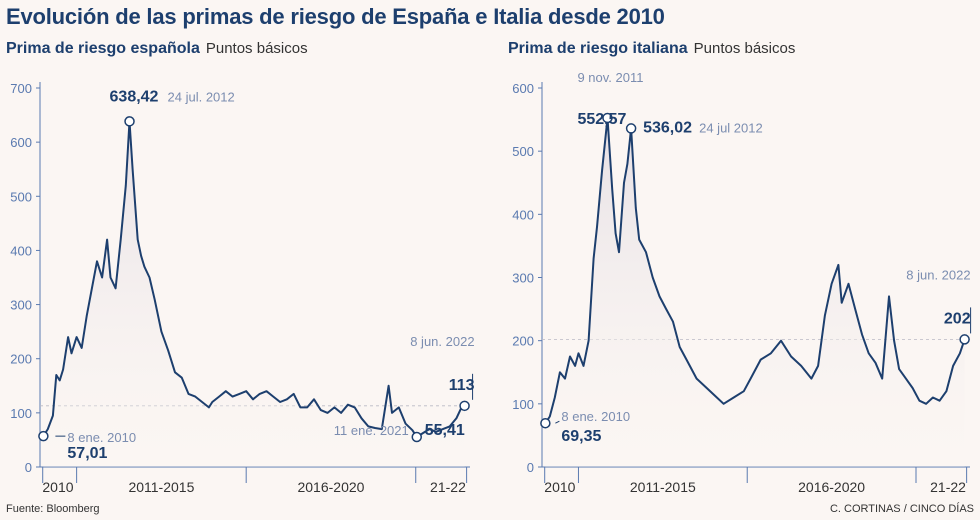 The image size is (980, 520). Describe the element at coordinates (21, 250) in the screenshot. I see `es-y-tick-label: 400` at that location.